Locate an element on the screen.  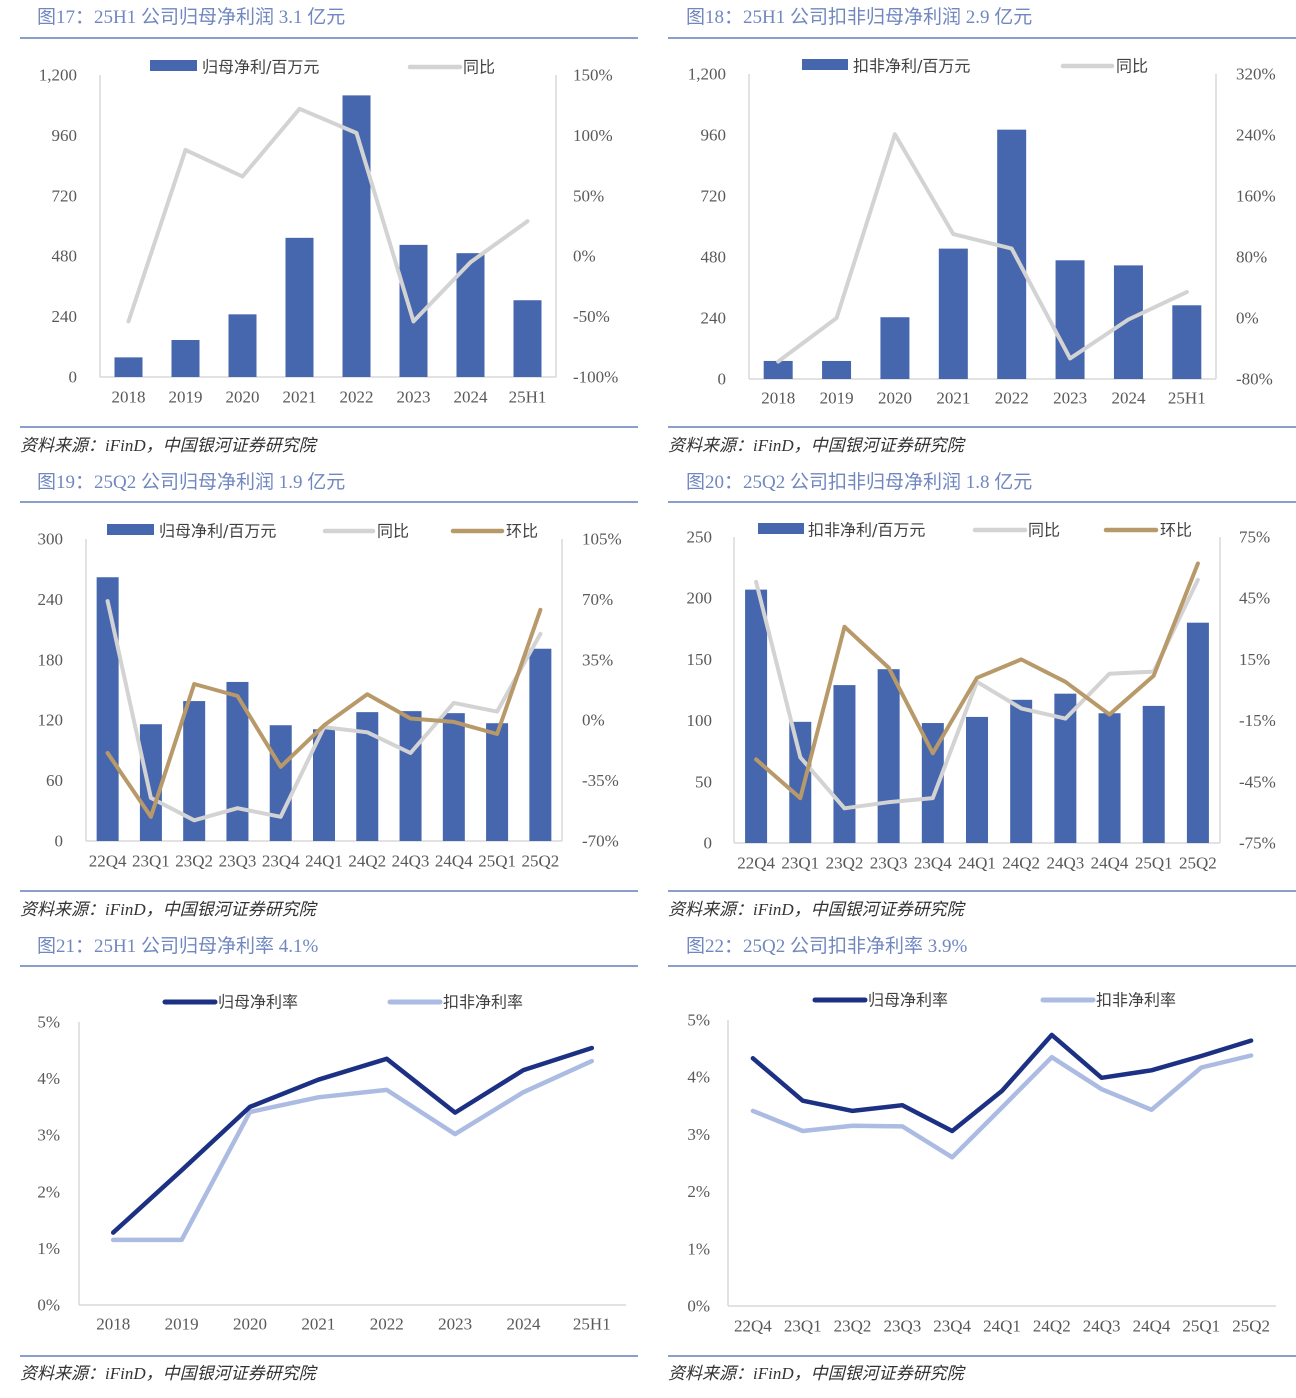
x-tick-label: 2021 is located at coordinates (318, 1324).